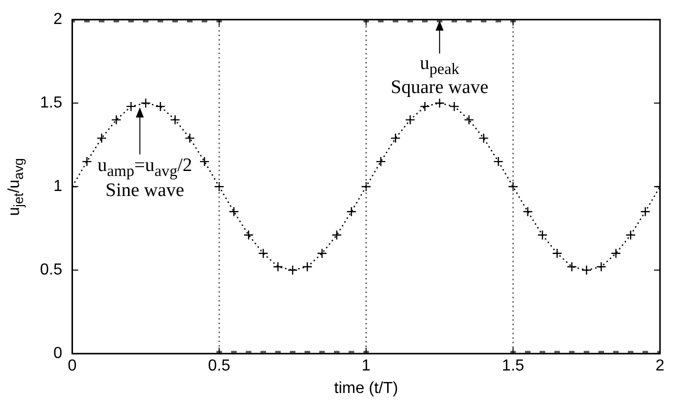 This screenshot has width=684, height=402. Describe the element at coordinates (366, 366) in the screenshot. I see `x-tick-label: 1` at that location.